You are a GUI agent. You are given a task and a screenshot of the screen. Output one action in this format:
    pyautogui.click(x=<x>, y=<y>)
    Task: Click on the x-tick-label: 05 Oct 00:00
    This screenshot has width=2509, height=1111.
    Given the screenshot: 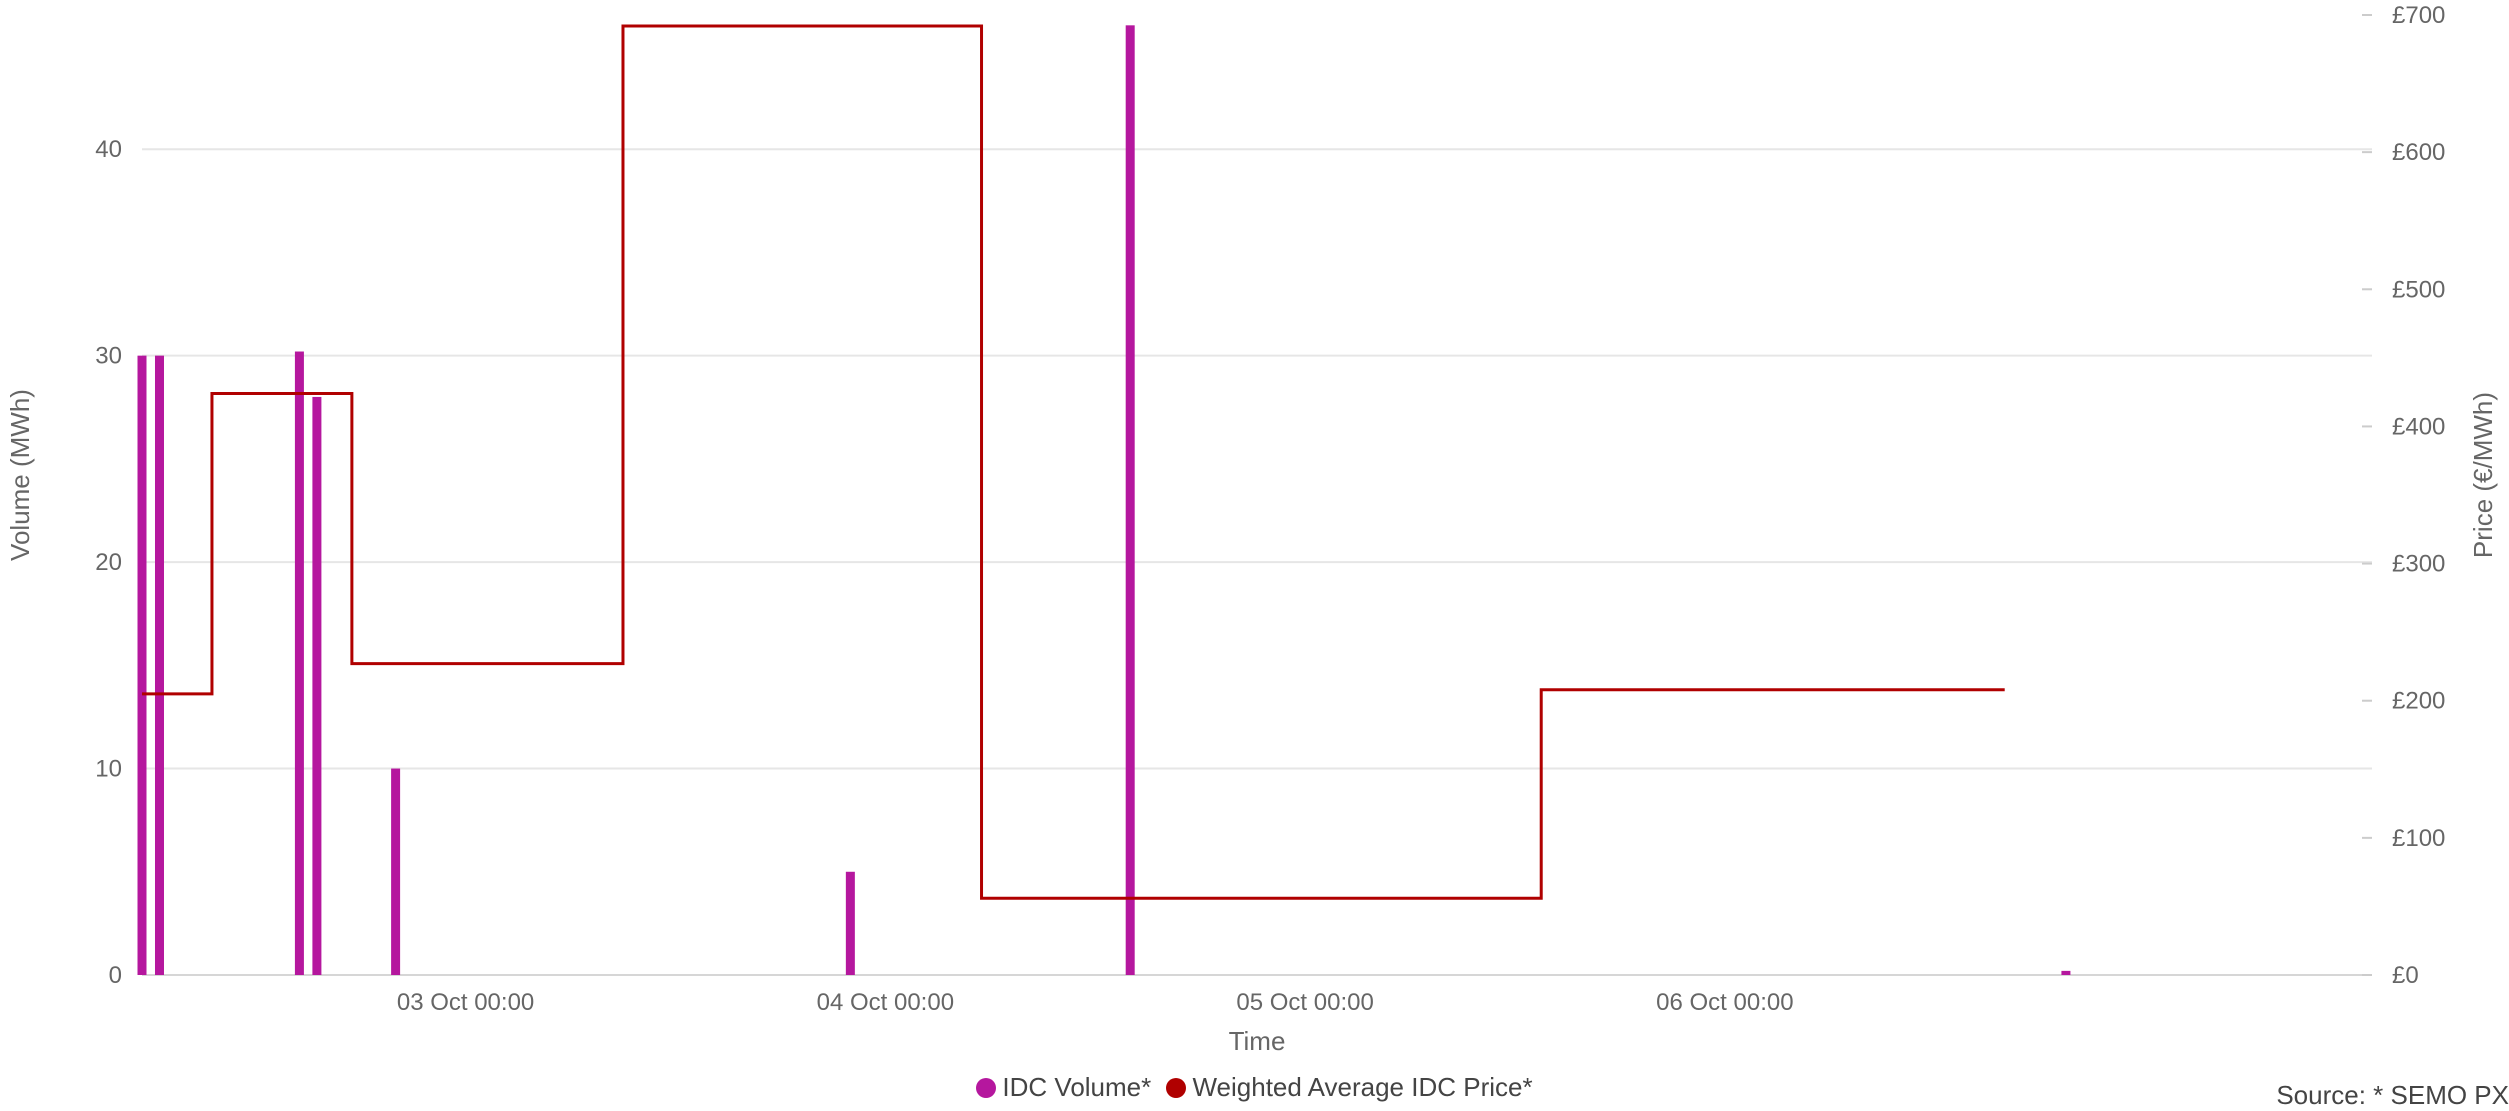 What is the action you would take?
    pyautogui.click(x=1304, y=1002)
    